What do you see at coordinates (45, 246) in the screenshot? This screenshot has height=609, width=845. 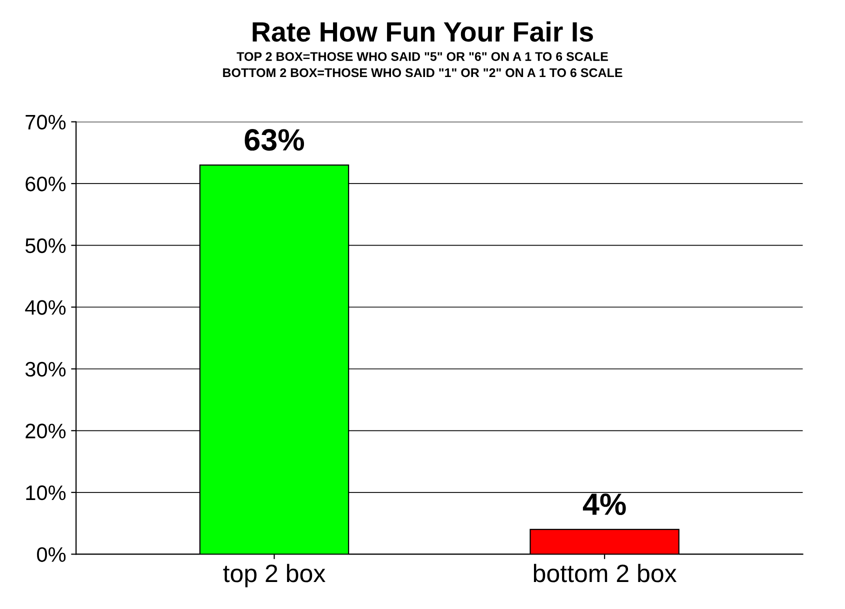 I see `y-tick-label: 50%` at bounding box center [45, 246].